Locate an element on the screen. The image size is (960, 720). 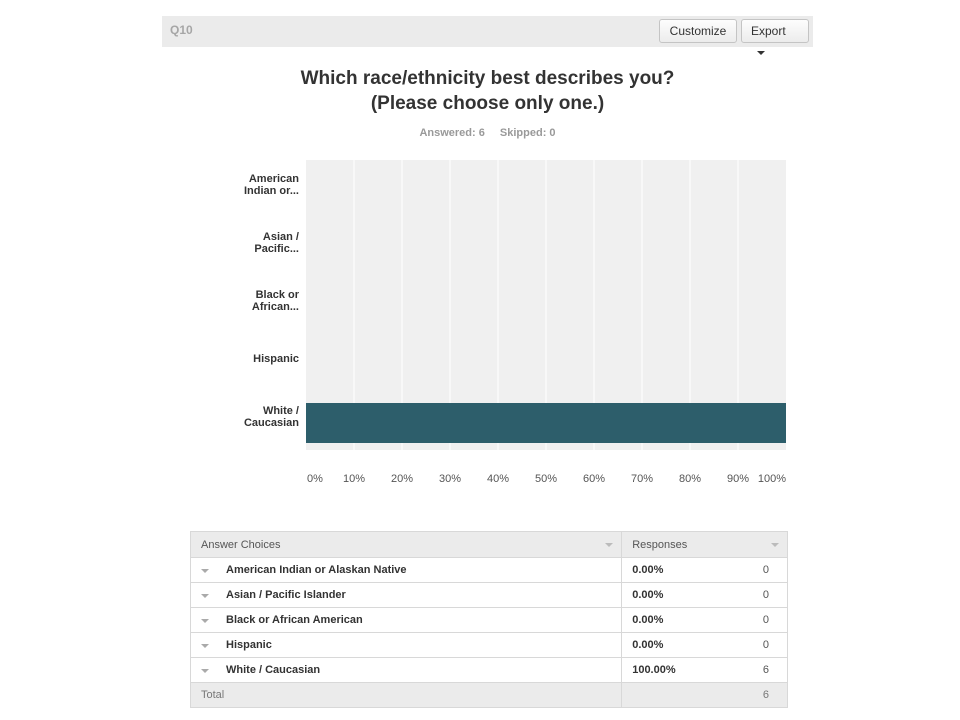
table-row: Hispanic 0.00% 0 is located at coordinates (488, 645).